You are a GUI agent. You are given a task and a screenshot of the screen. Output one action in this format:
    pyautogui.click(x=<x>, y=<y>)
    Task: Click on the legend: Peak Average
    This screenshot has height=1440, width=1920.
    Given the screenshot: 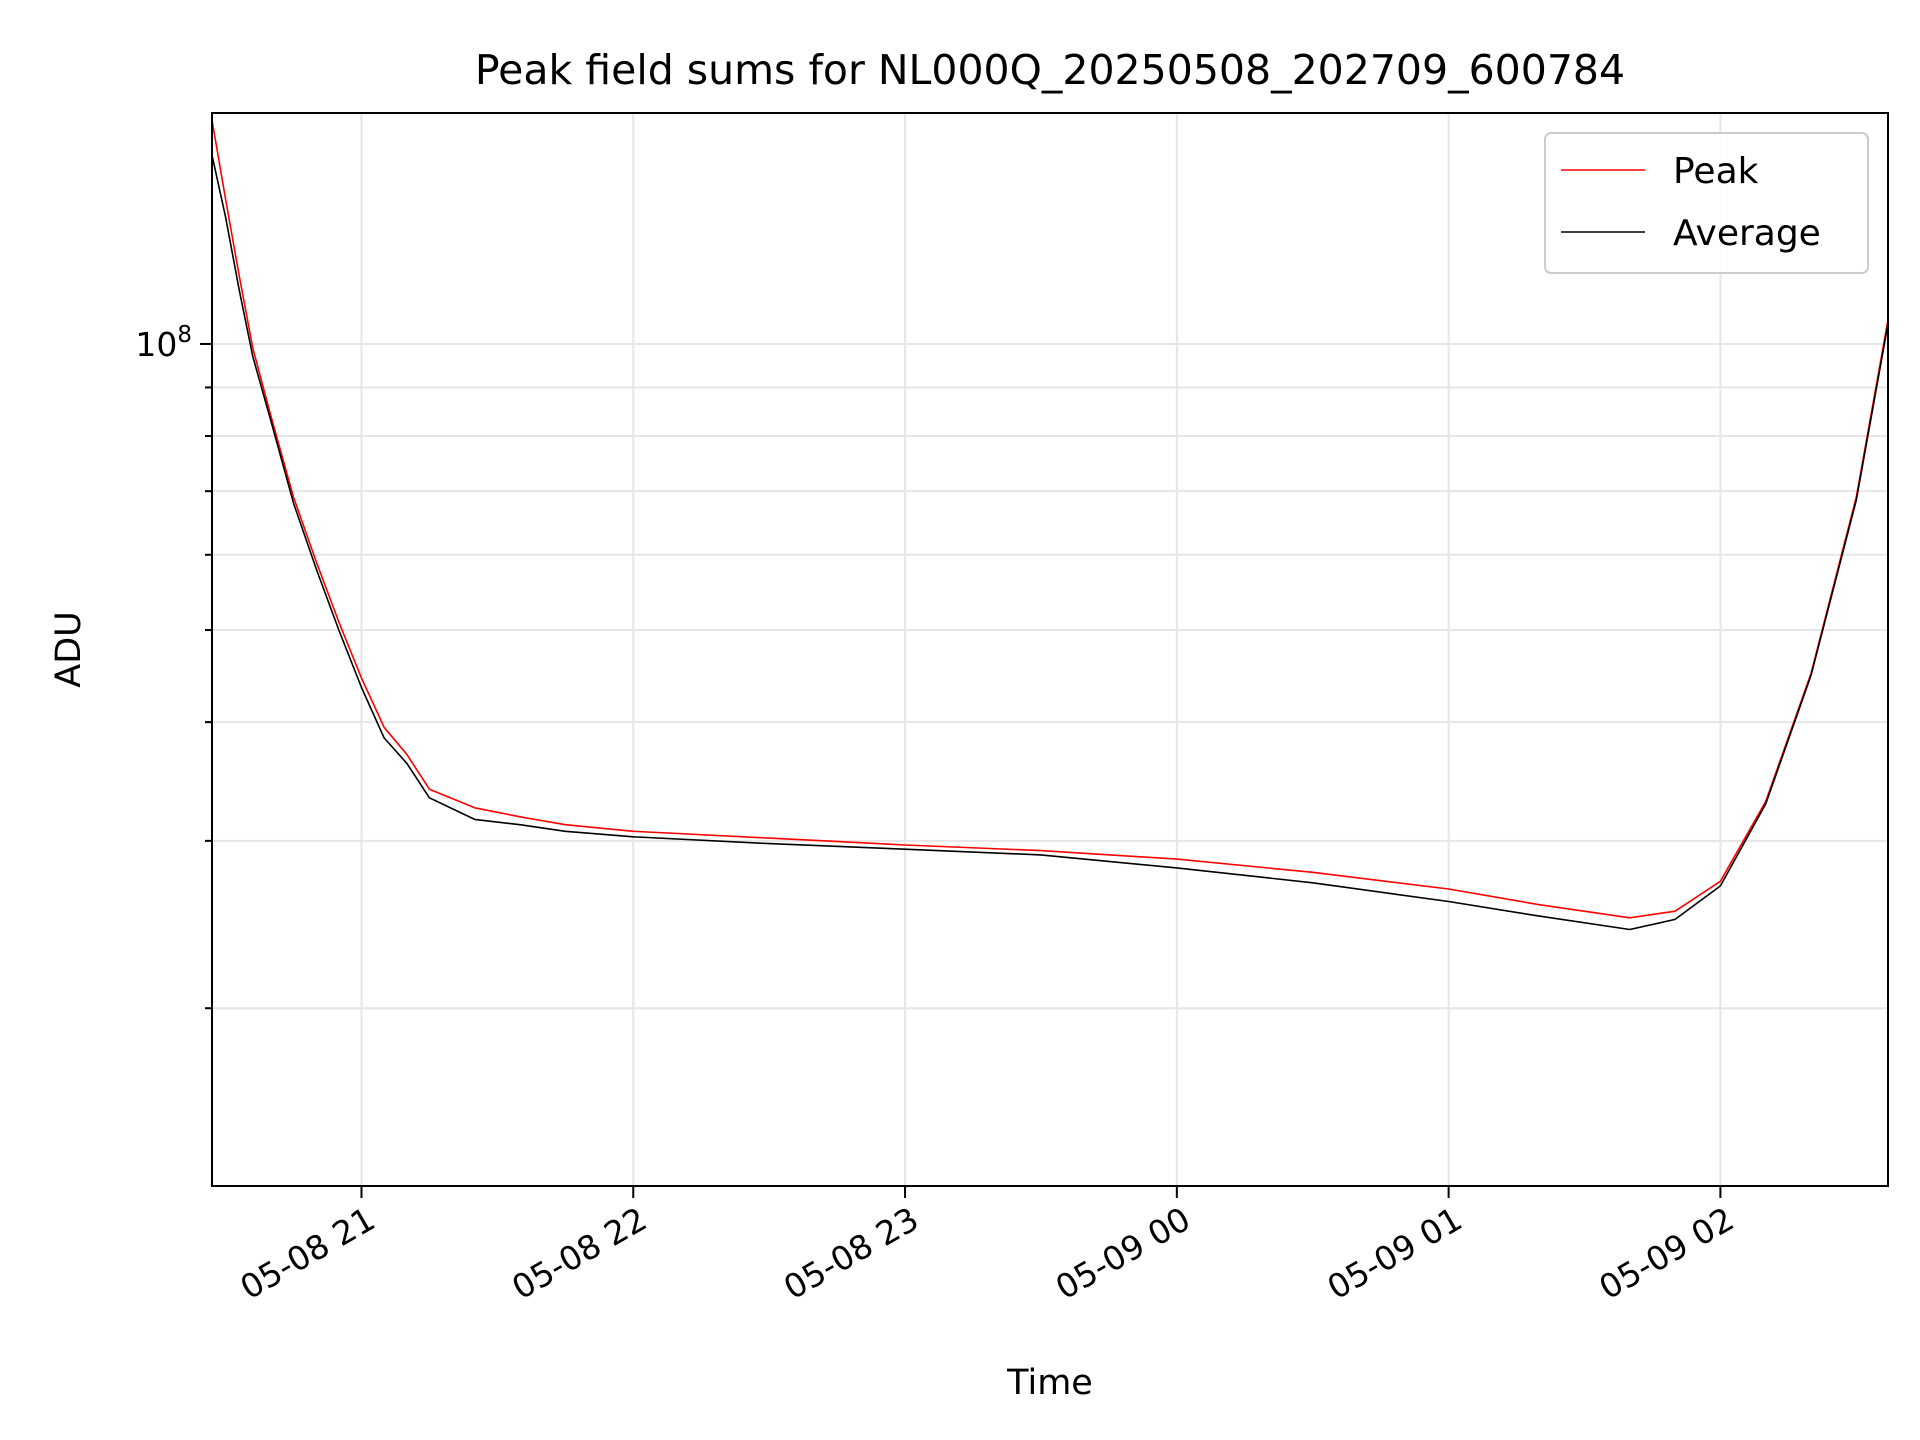 What is the action you would take?
    pyautogui.click(x=1706, y=203)
    